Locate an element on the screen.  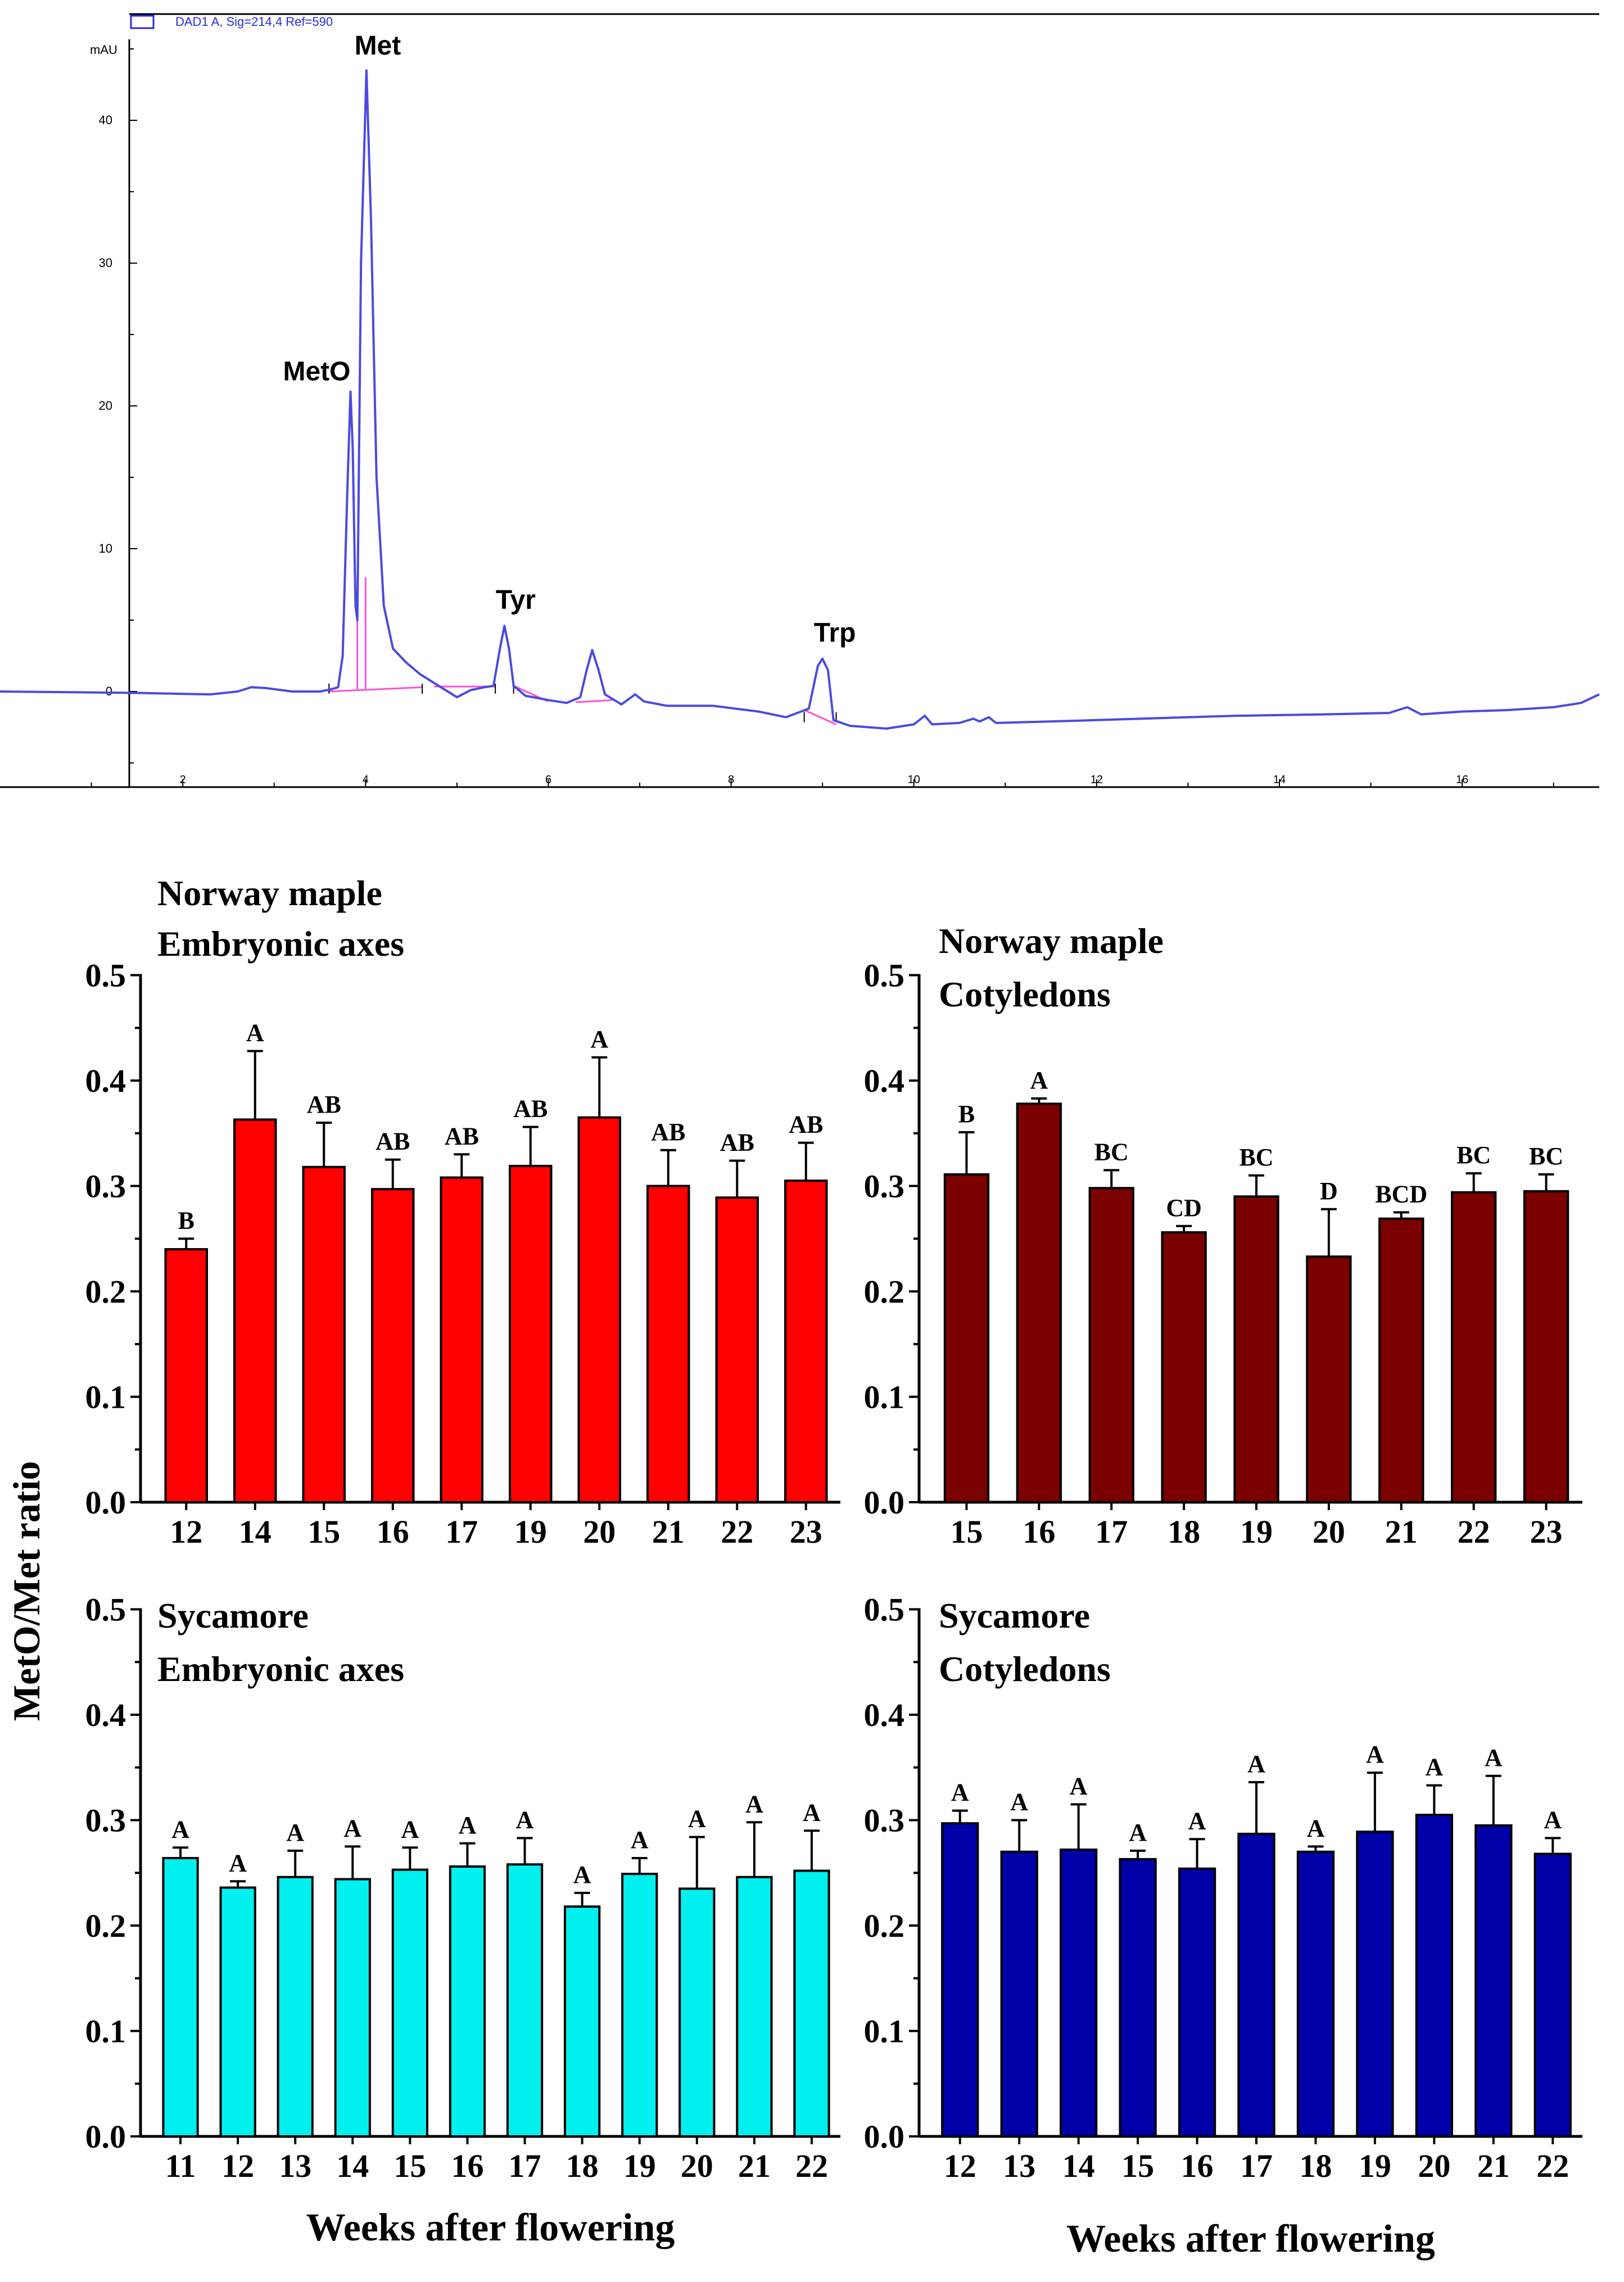
bar-y-tick-label: 0.2 is located at coordinates (105, 1926).